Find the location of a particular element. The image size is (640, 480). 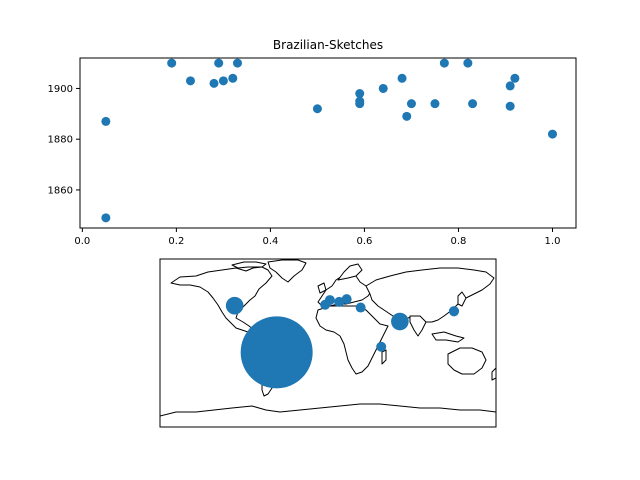

arctic-islands-coastline is located at coordinates (249, 265).